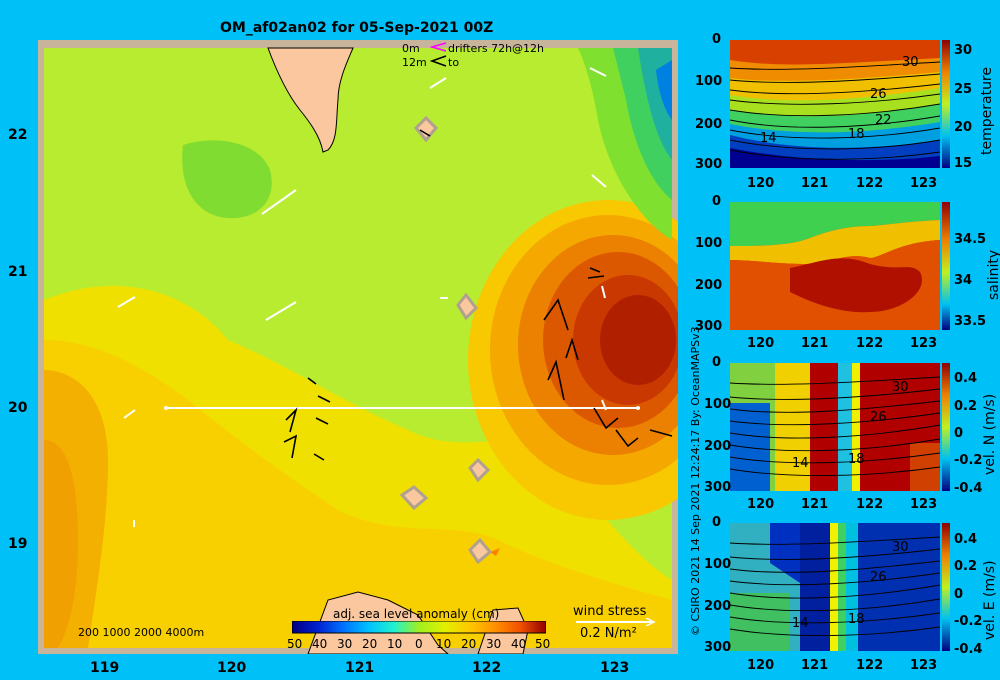  Describe the element at coordinates (835, 427) in the screenshot. I see `vel-n-section: 30 26 14 18` at that location.